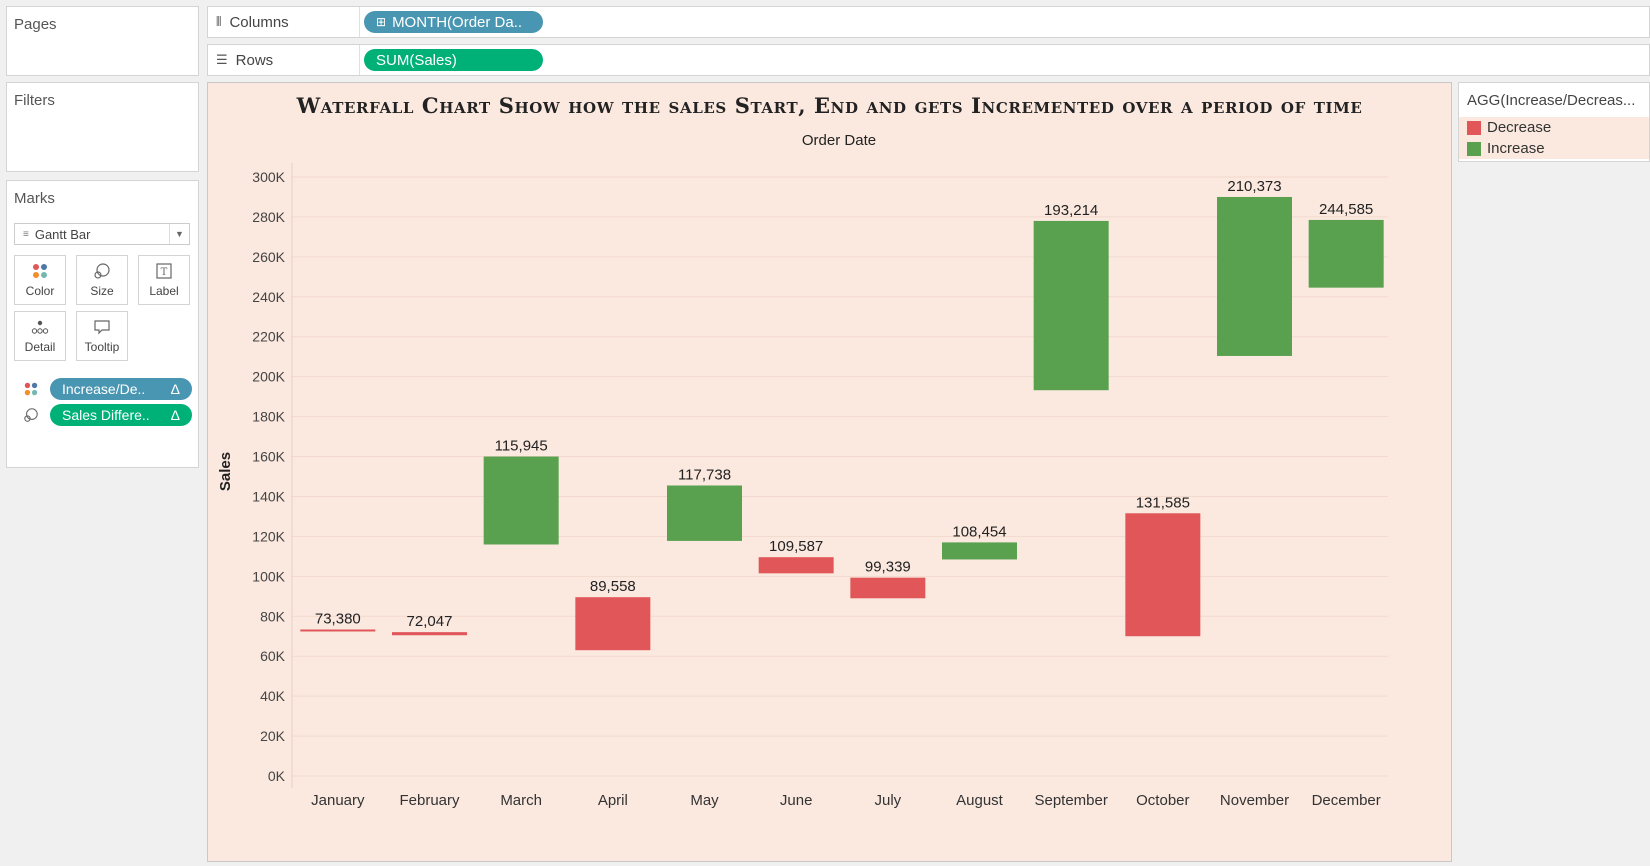 Image resolution: width=1650 pixels, height=866 pixels. I want to click on data-label: 109,587, so click(796, 546).